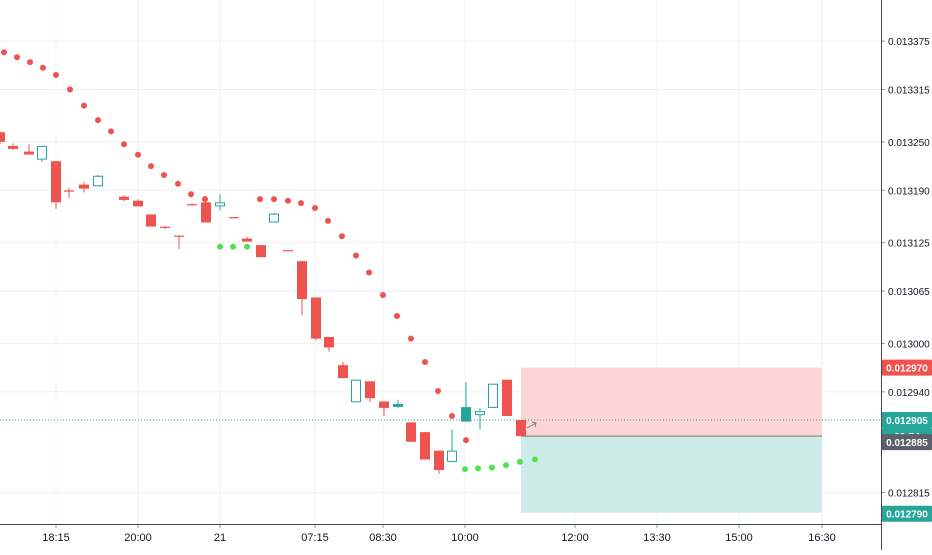 The width and height of the screenshot is (932, 555). Describe the element at coordinates (315, 538) in the screenshot. I see `x-tick-label: 07:15` at that location.